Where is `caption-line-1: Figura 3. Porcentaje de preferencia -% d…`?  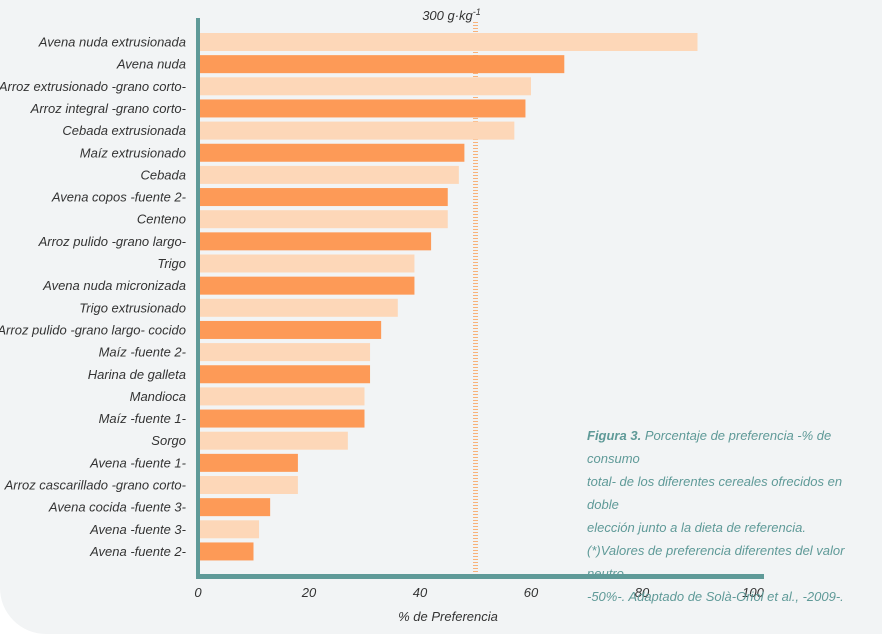 caption-line-1: Figura 3. Porcentaje de preferencia -% d… is located at coordinates (727, 447).